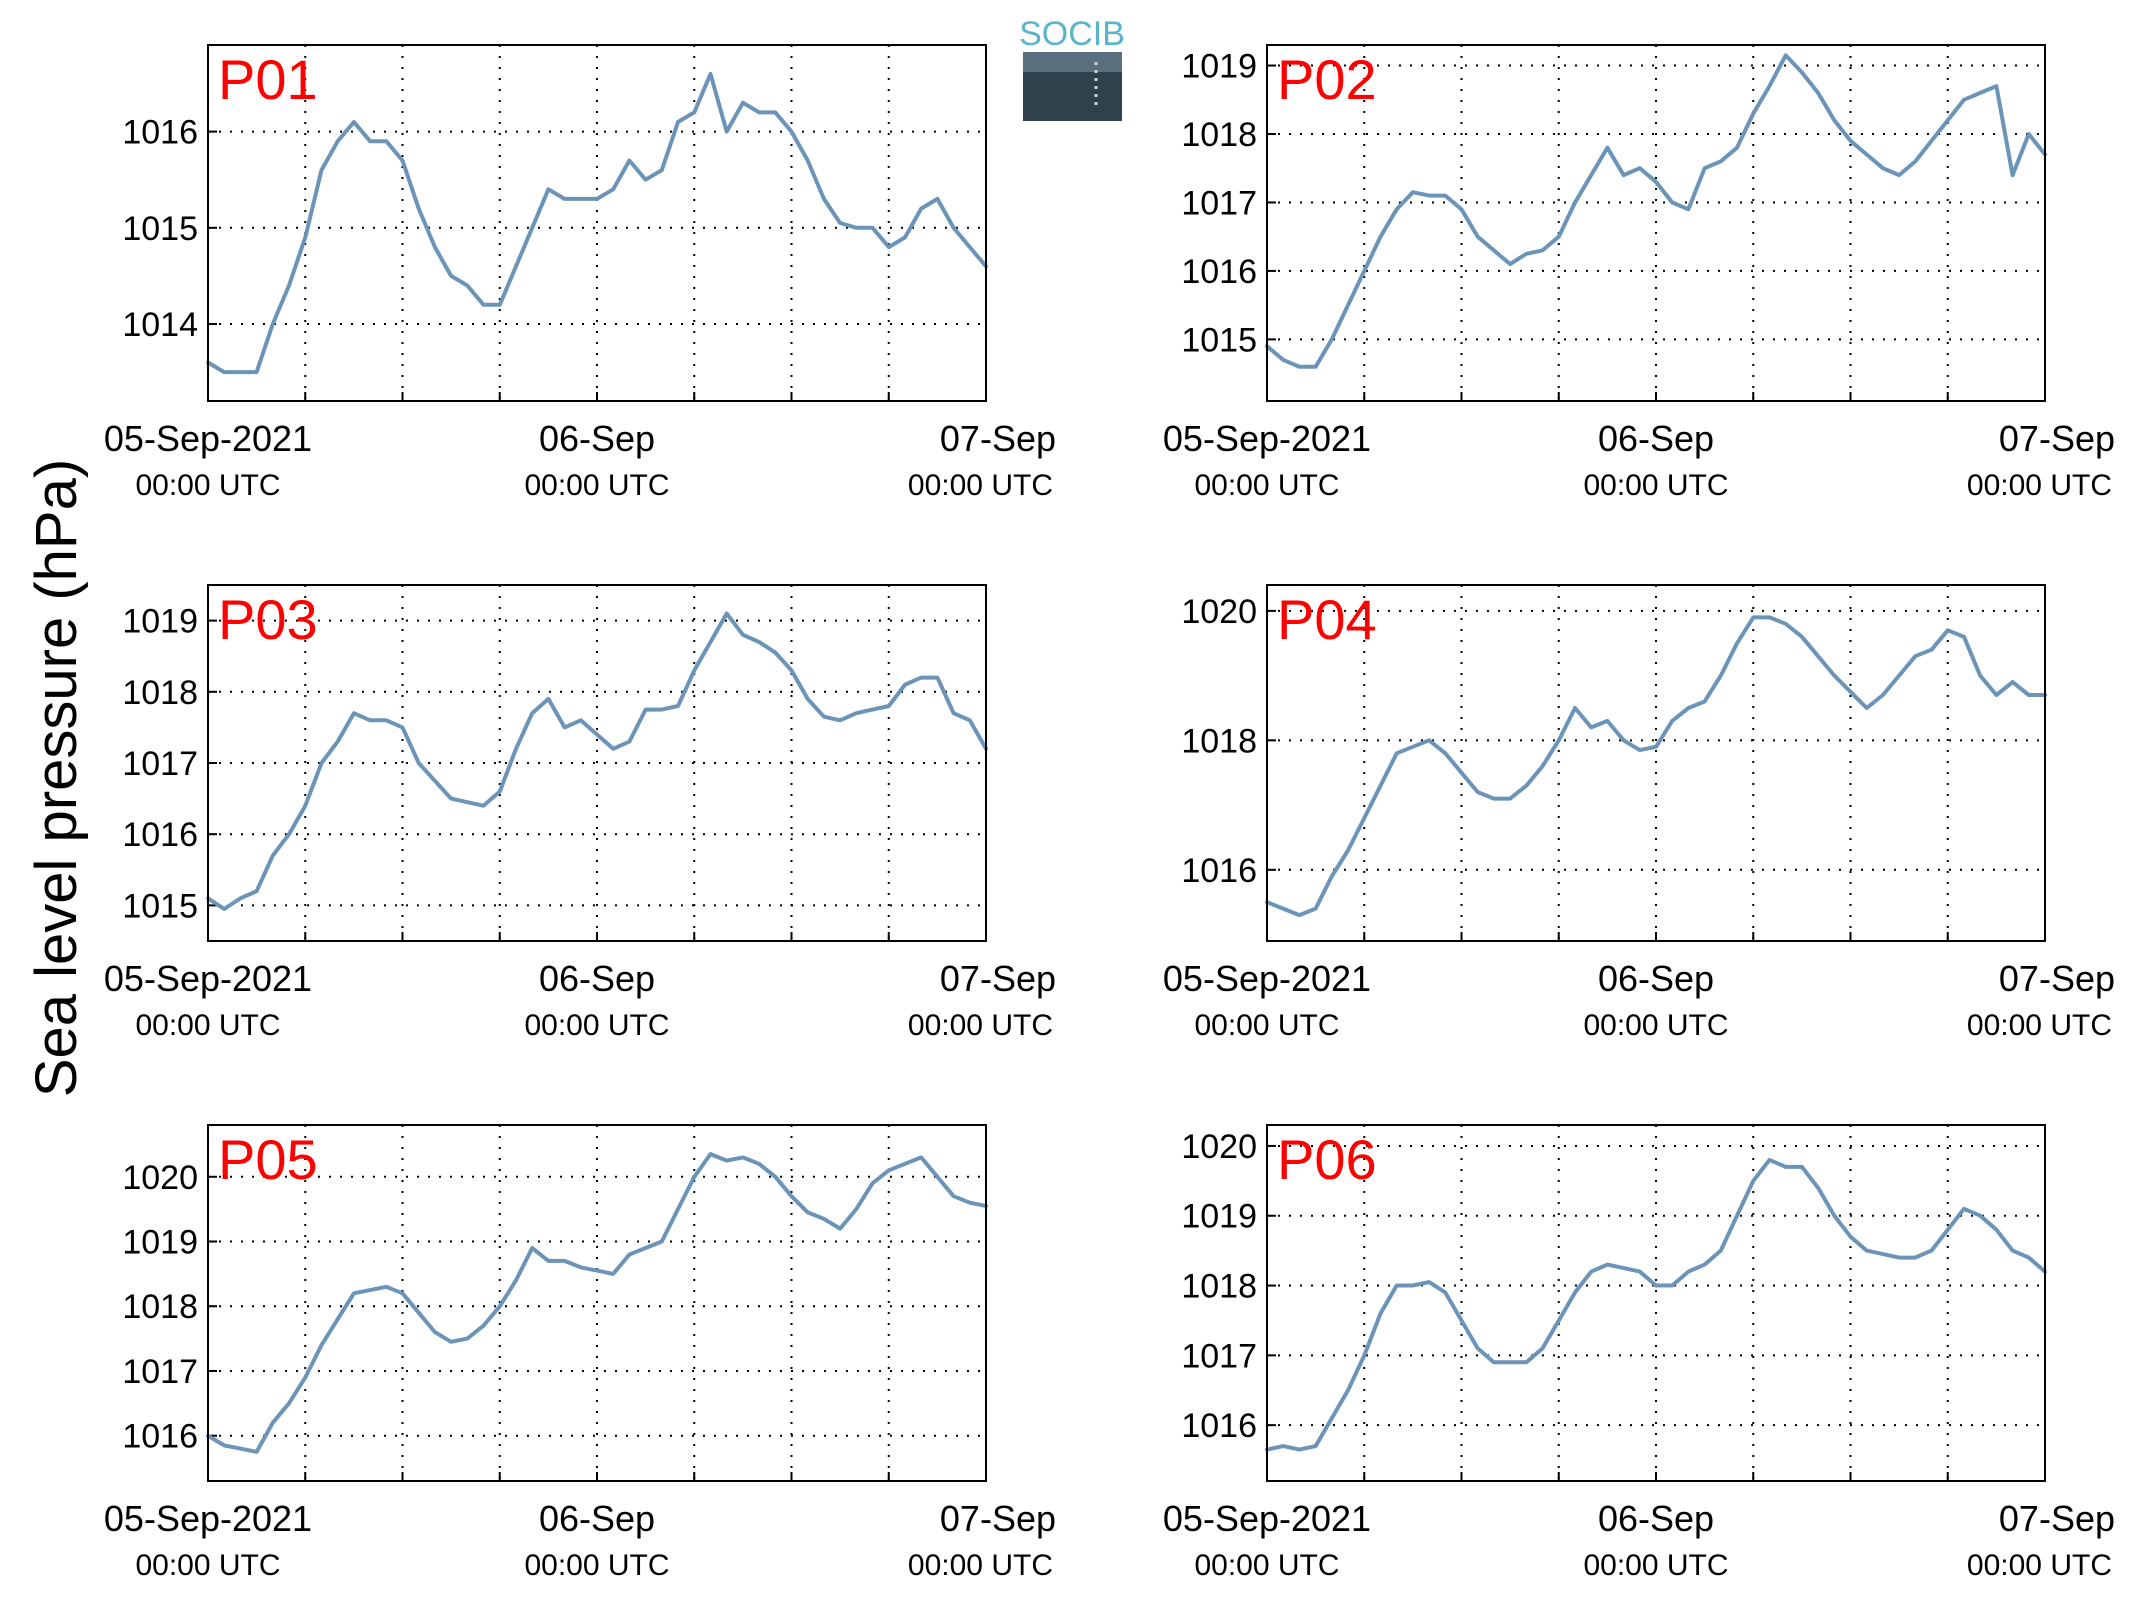 The width and height of the screenshot is (2133, 1608). I want to click on socib-logo: SOCIB, so click(1072, 68).